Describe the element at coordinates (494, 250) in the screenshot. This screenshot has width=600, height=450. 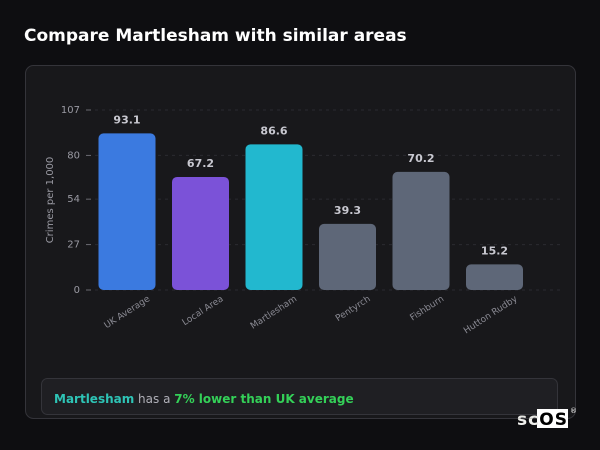
I see `value-label: 15.2` at that location.